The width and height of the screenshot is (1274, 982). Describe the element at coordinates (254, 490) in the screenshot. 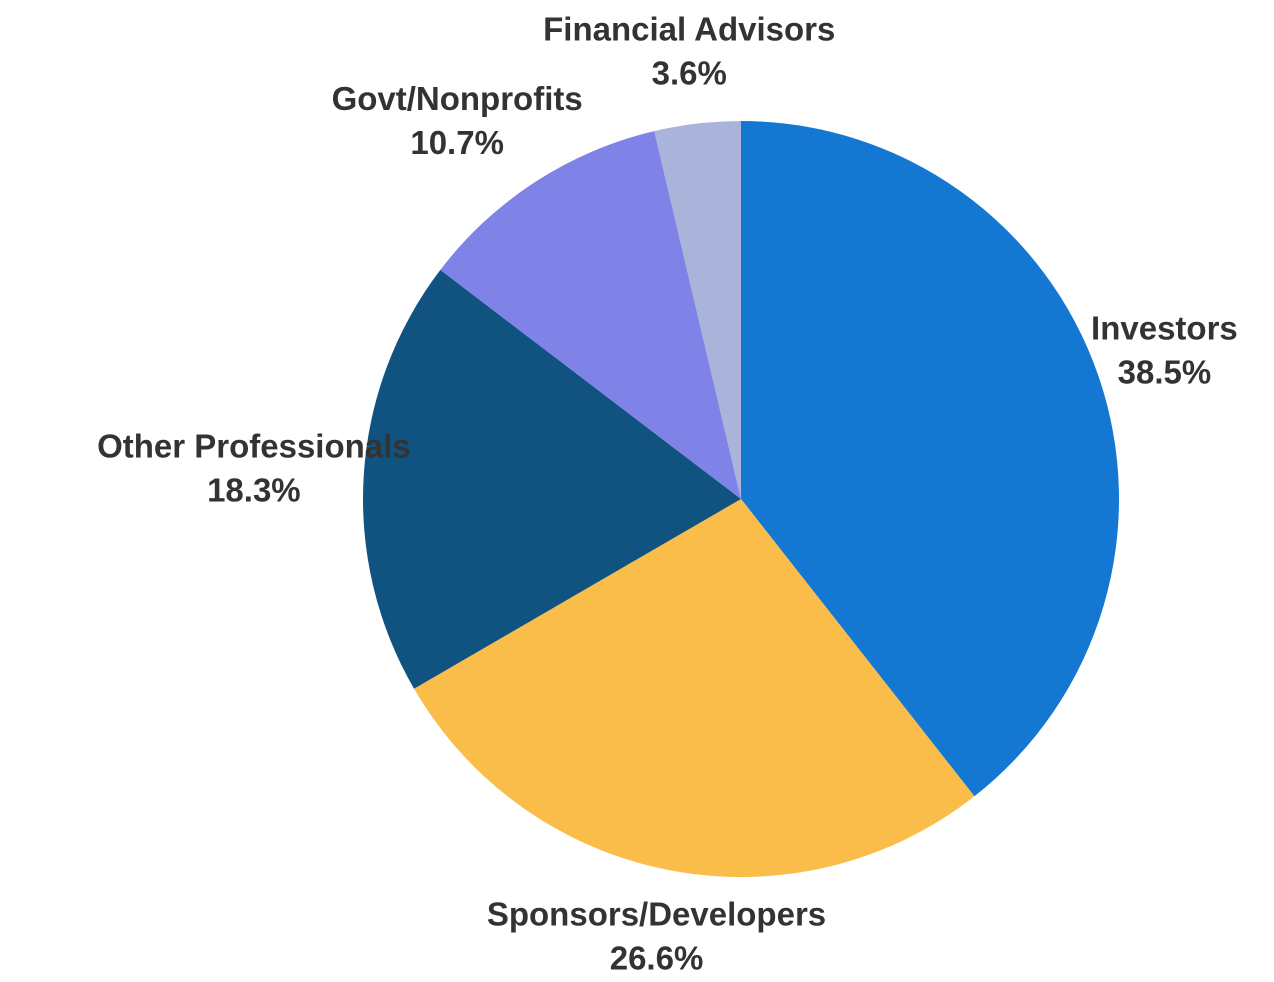

I see `slice-value-label: 18.3%` at that location.